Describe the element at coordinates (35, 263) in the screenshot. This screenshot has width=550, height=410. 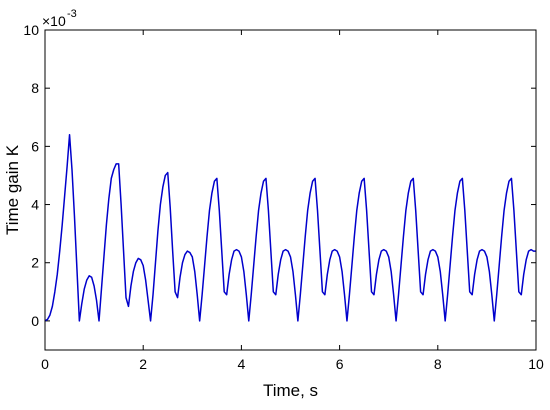
I see `y-tick-label: 2` at that location.